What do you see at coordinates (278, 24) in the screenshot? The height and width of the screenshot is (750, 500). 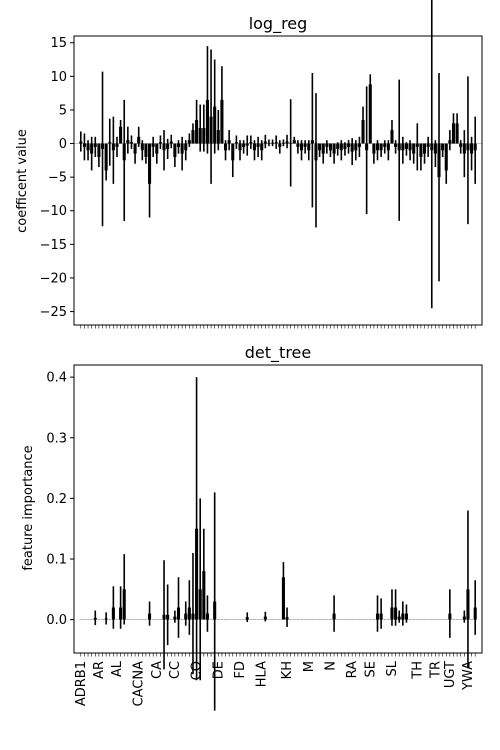 I see `chart-title-log-reg: log_reg` at bounding box center [278, 24].